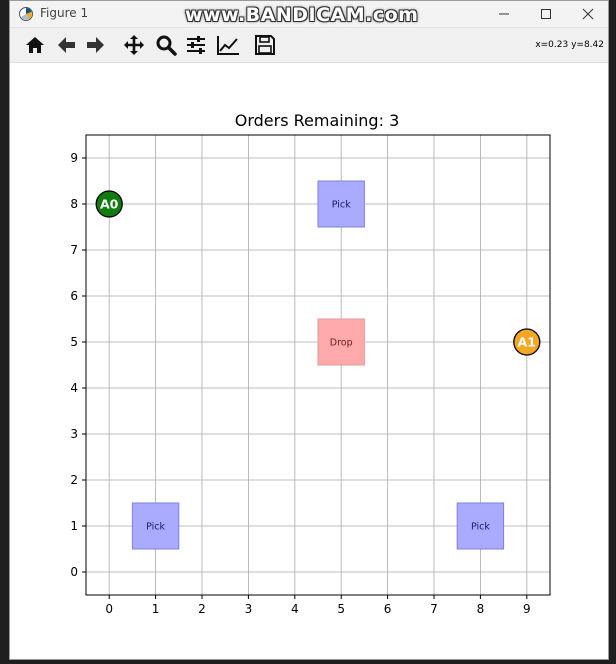 Image resolution: width=616 pixels, height=664 pixels. What do you see at coordinates (74, 434) in the screenshot?
I see `y-tick-label: 3` at bounding box center [74, 434].